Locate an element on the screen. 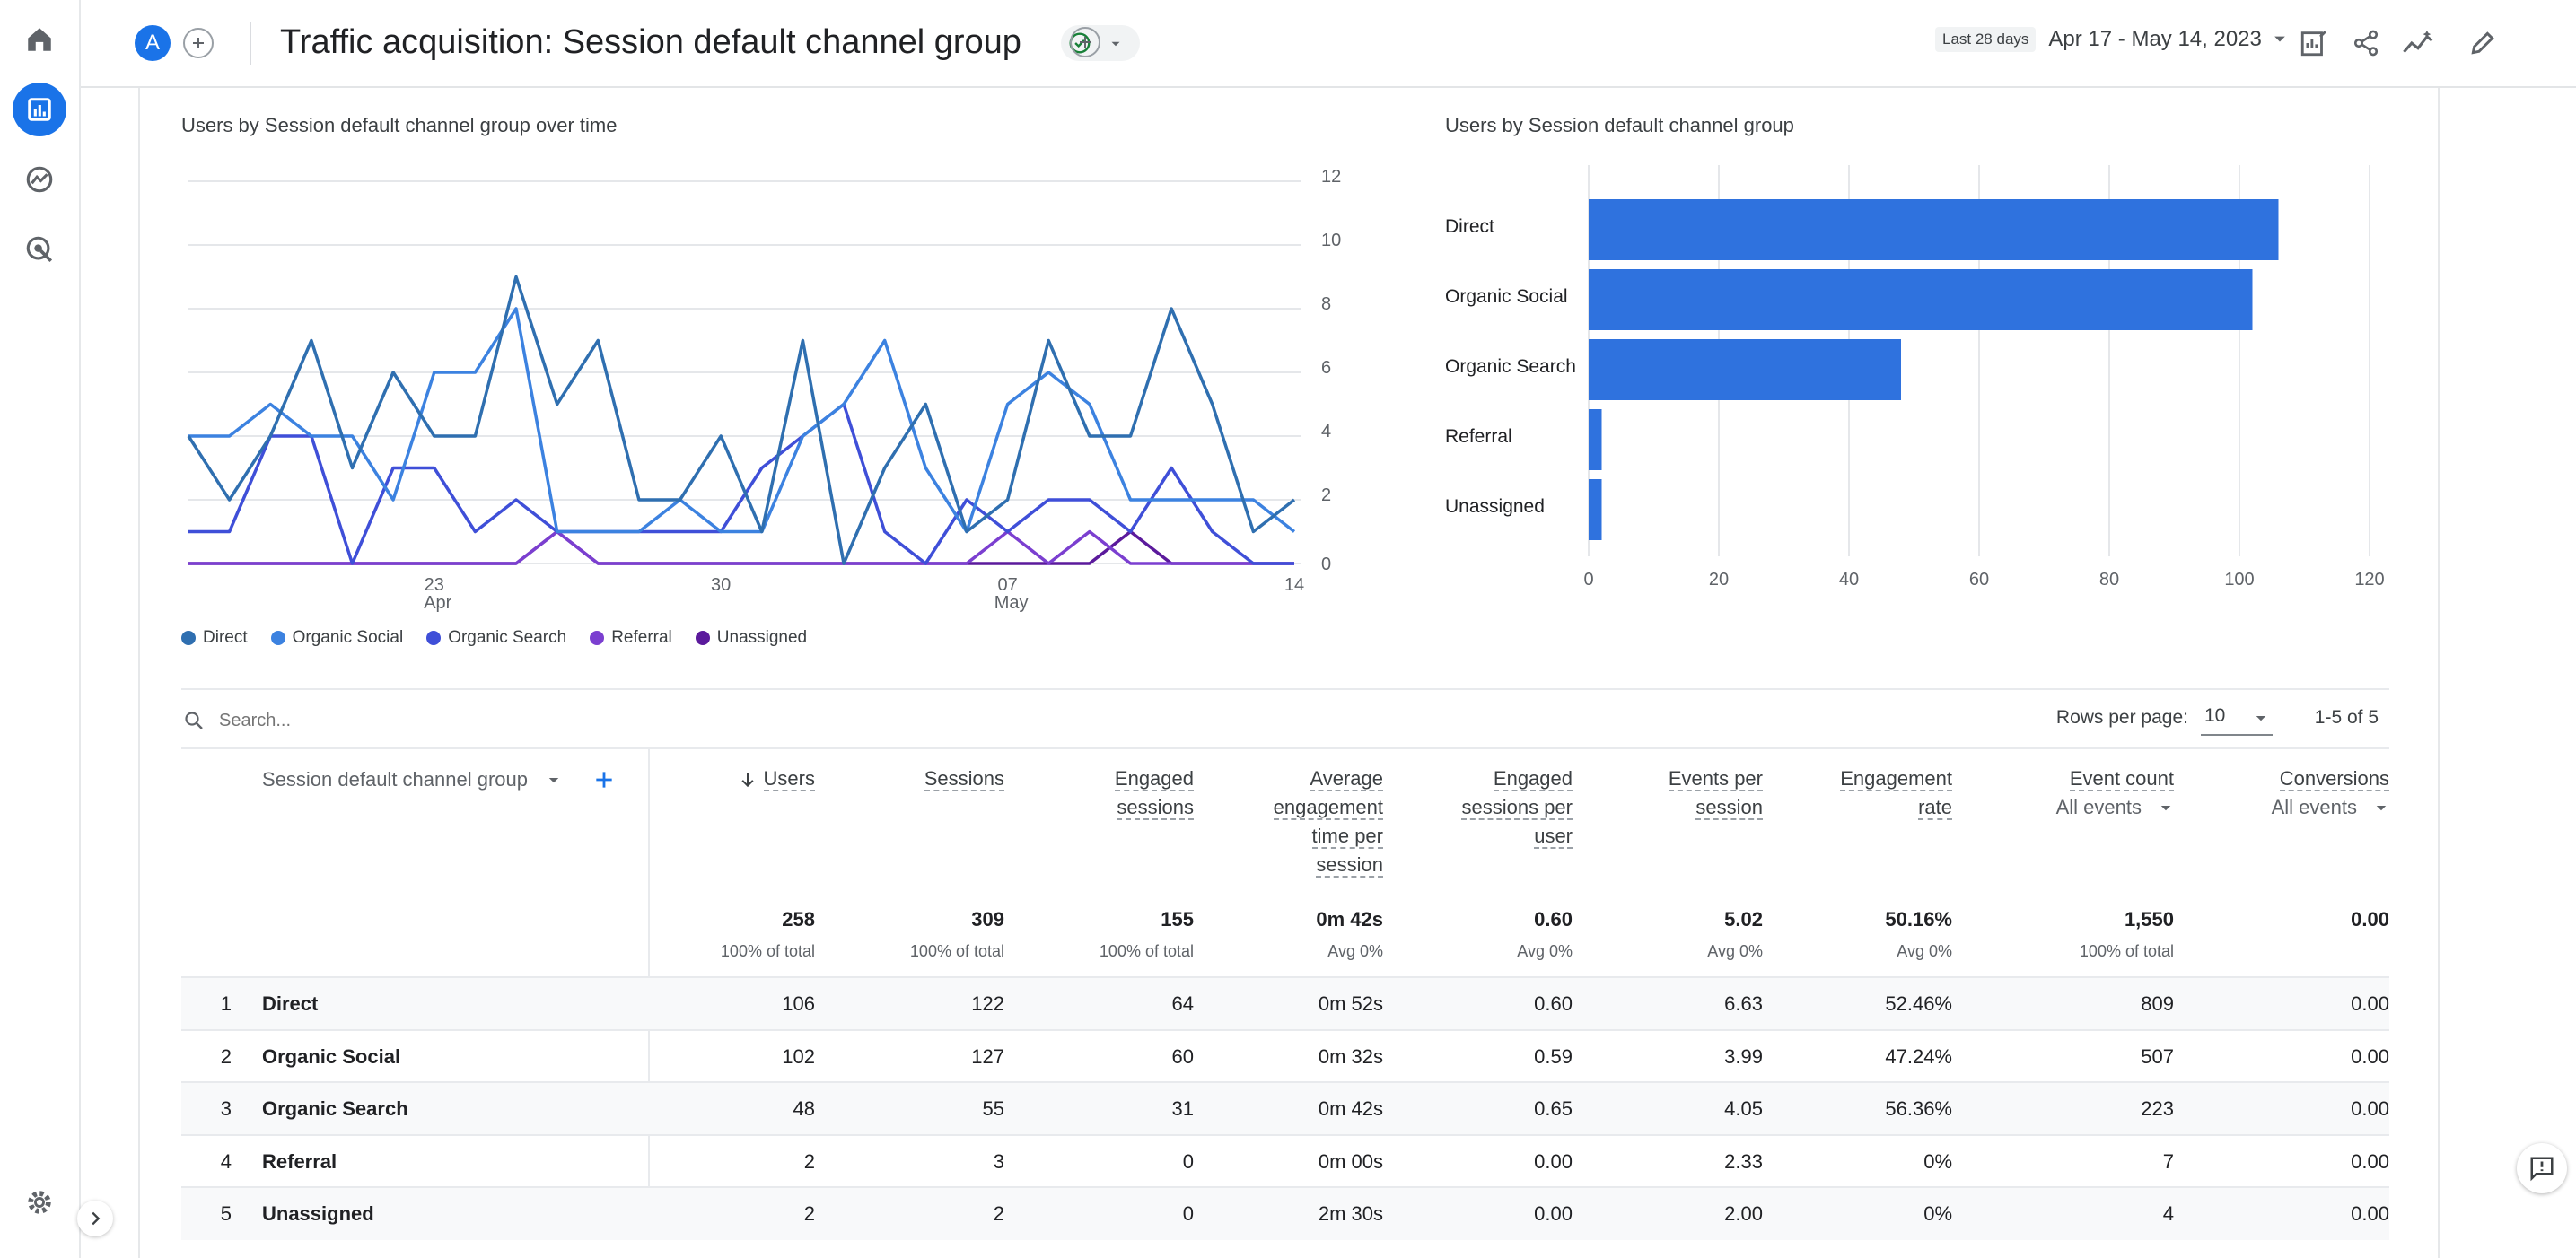 The image size is (2576, 1258). bar-chart-title: Users by Session default channel group is located at coordinates (1619, 125).